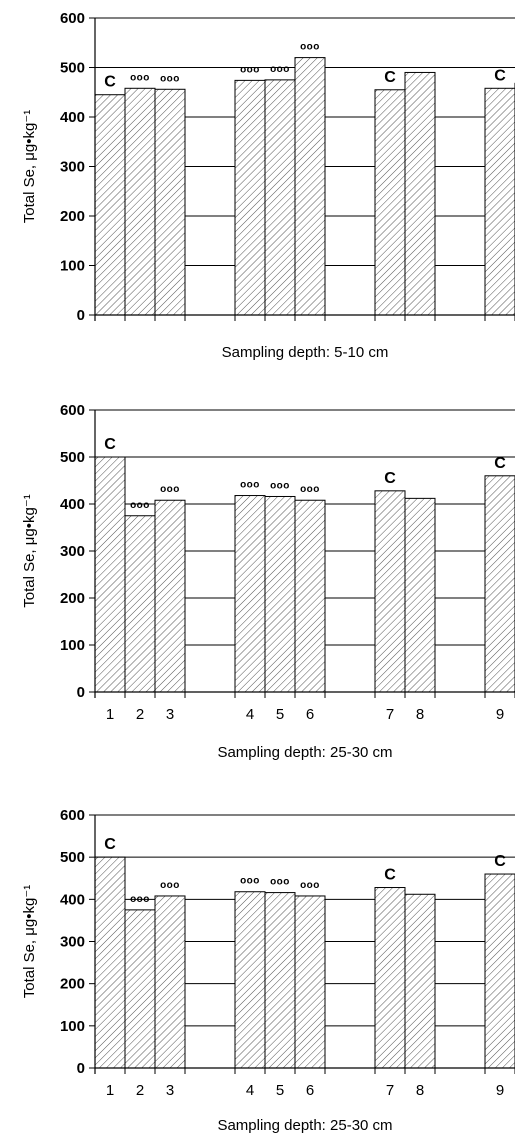 The image size is (515, 1135). What do you see at coordinates (305, 352) in the screenshot?
I see `x-axis-title: Sampling depth: 5-10 cm` at bounding box center [305, 352].